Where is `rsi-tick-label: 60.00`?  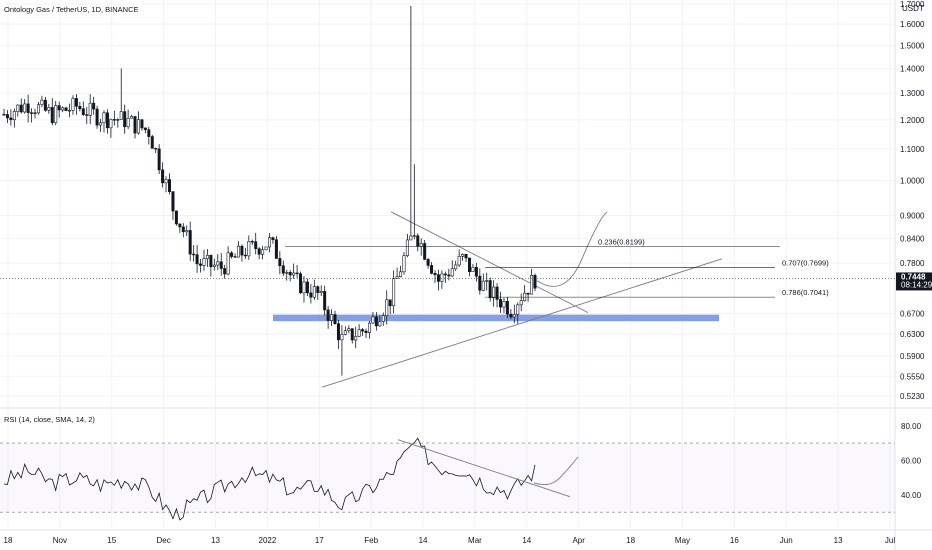
rsi-tick-label: 60.00 is located at coordinates (911, 460).